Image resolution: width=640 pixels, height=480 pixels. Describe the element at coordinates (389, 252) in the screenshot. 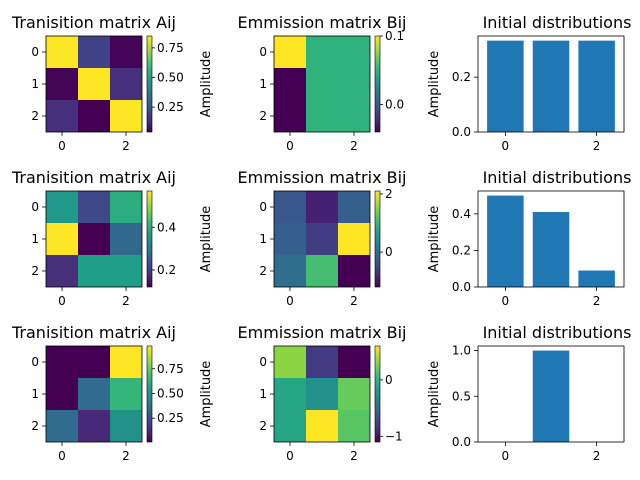

I see `colorbar-tick-label: 0` at that location.